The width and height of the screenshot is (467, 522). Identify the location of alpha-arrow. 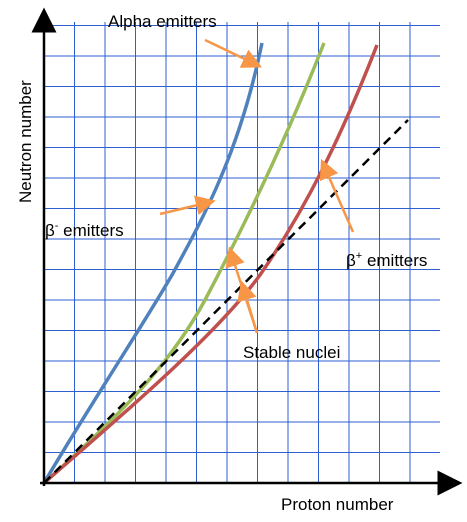
(233, 53).